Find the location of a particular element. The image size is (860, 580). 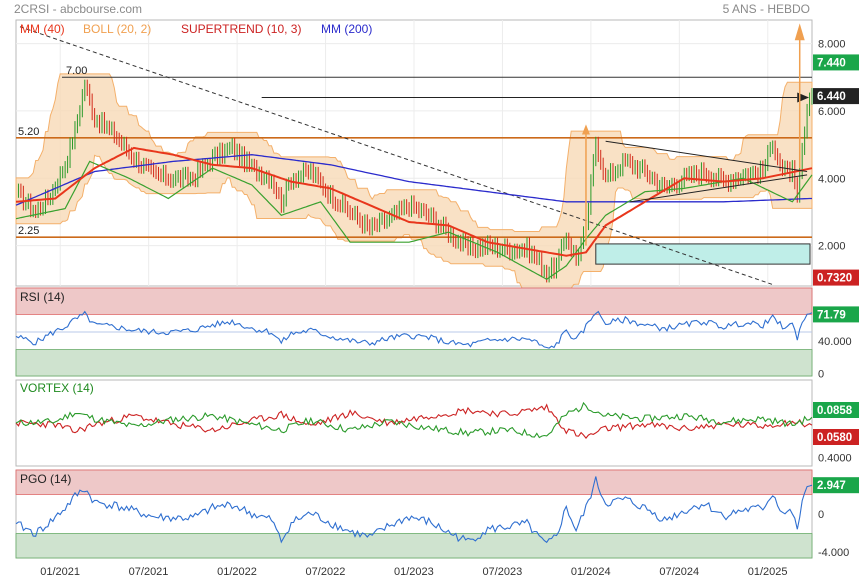

mm200-line is located at coordinates (413, 180).